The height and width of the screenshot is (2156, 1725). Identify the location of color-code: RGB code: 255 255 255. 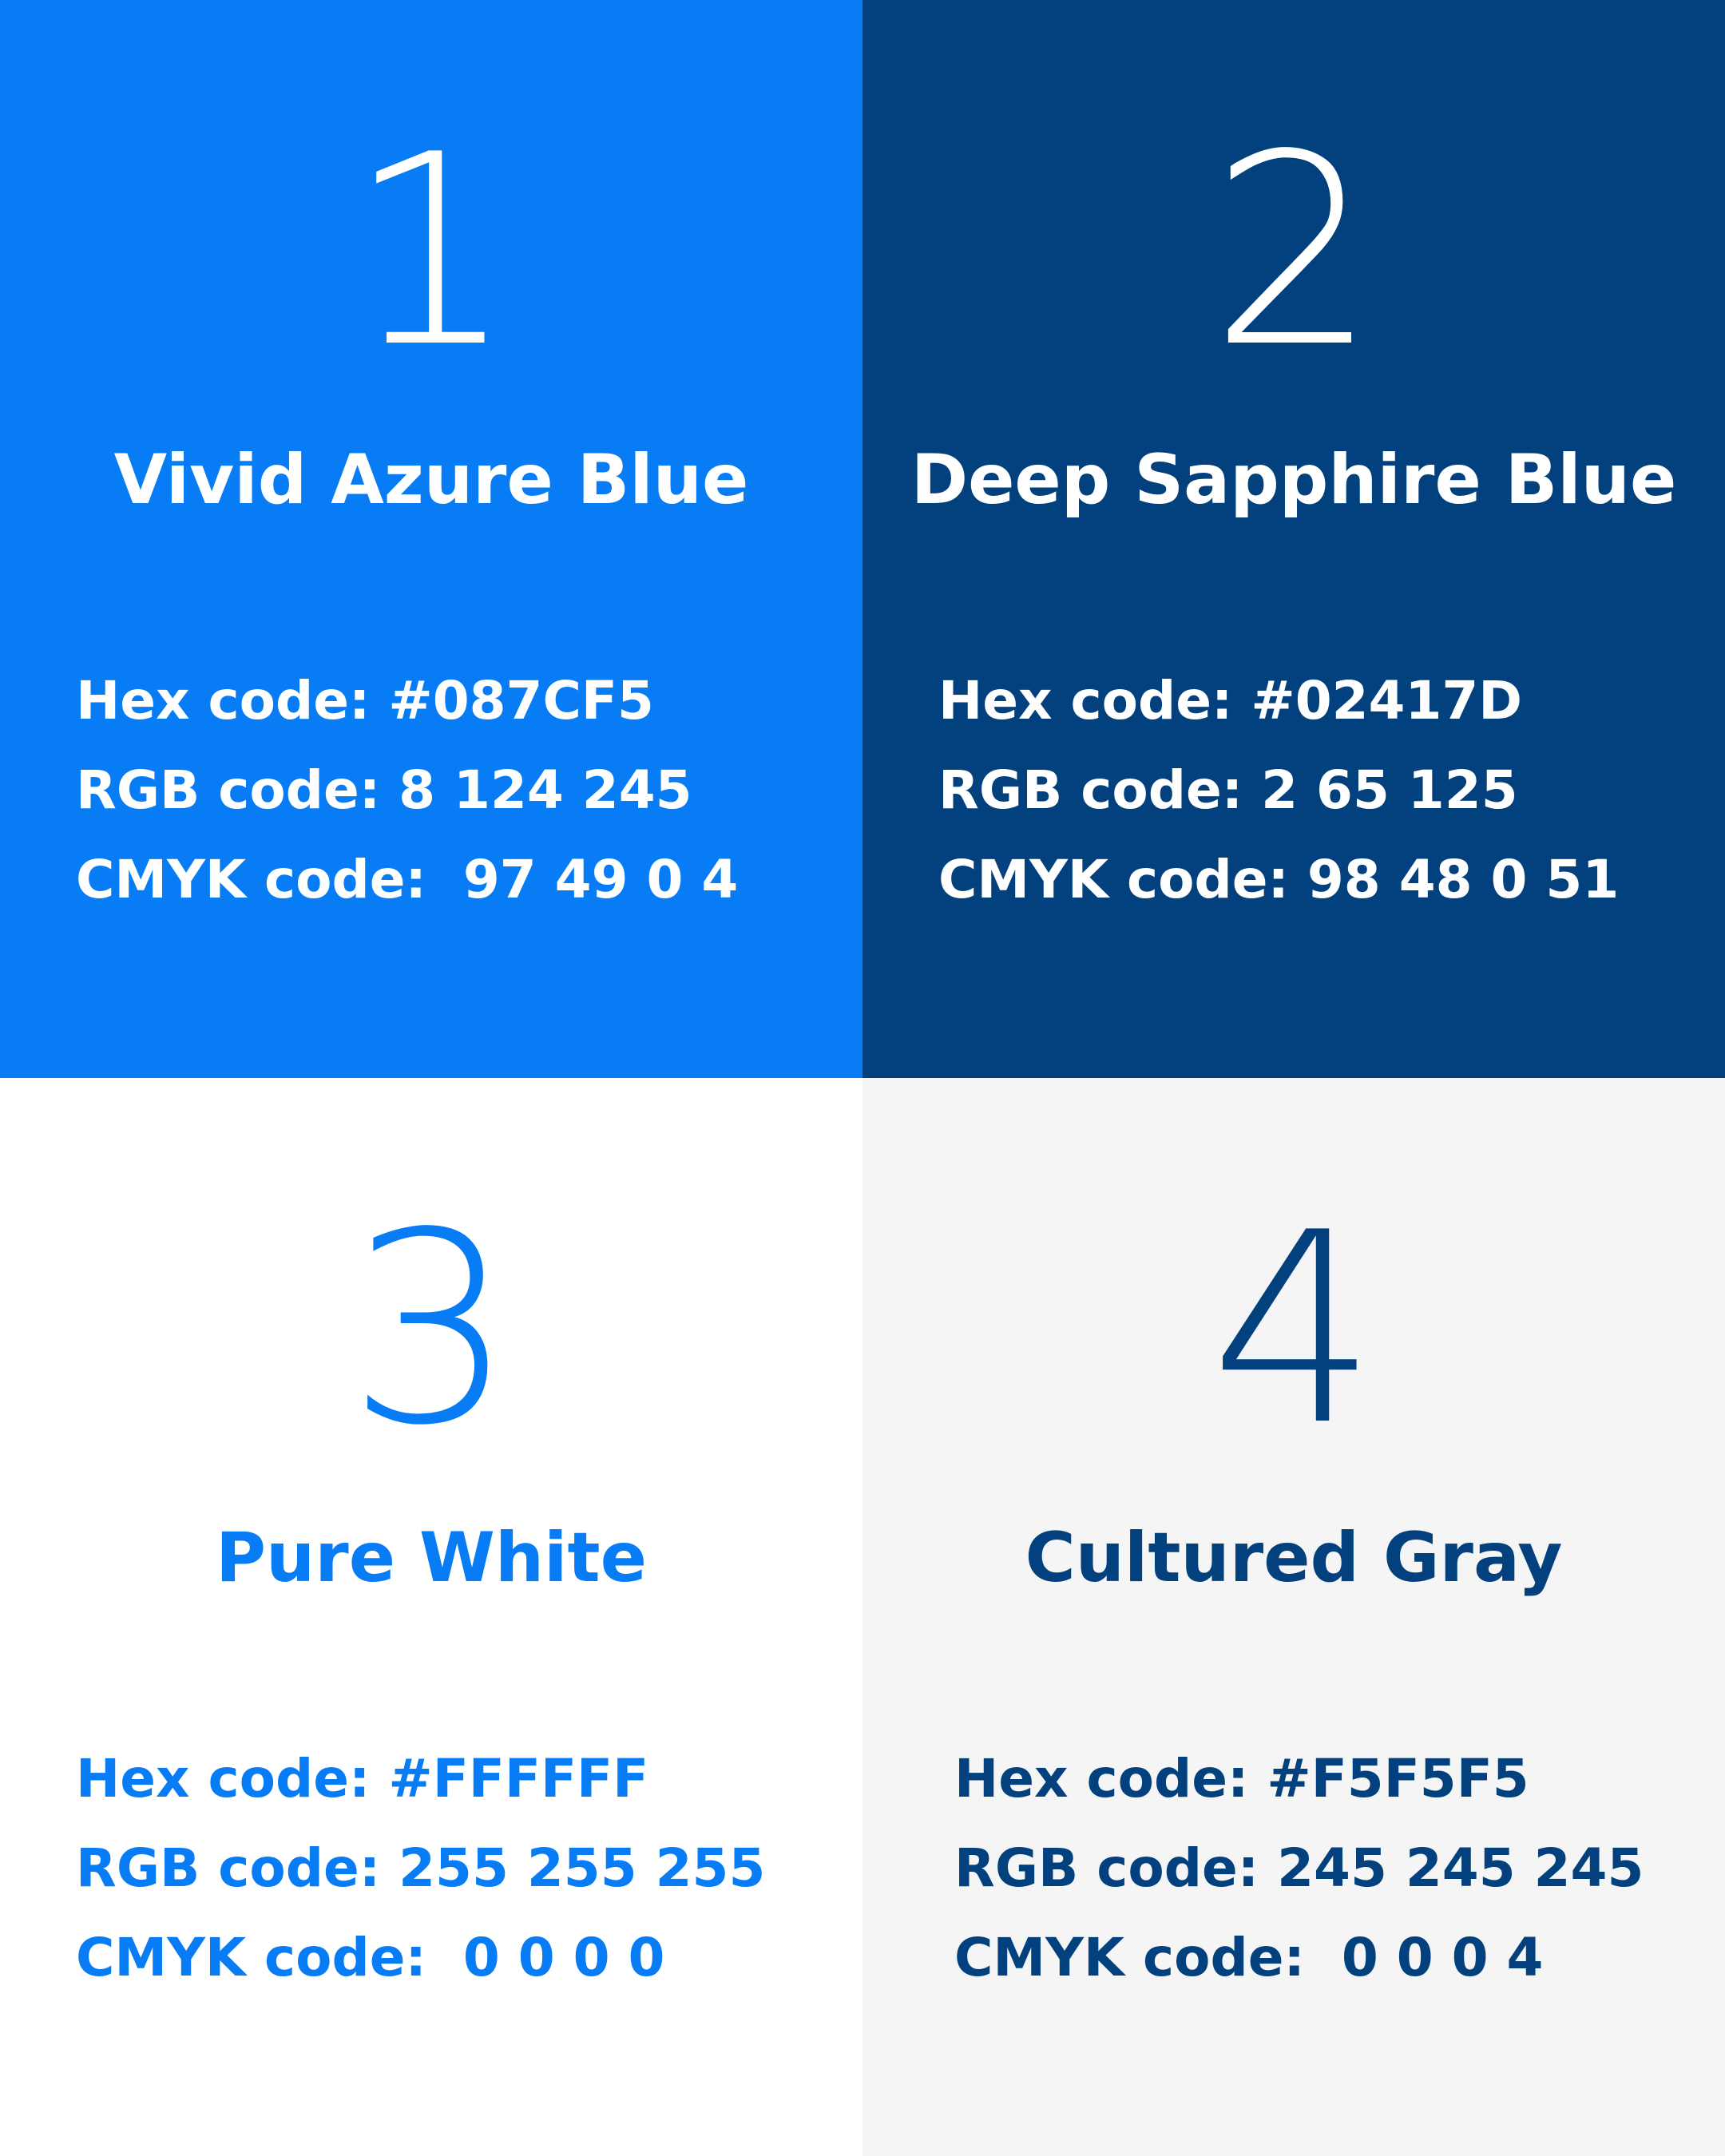
(421, 1868).